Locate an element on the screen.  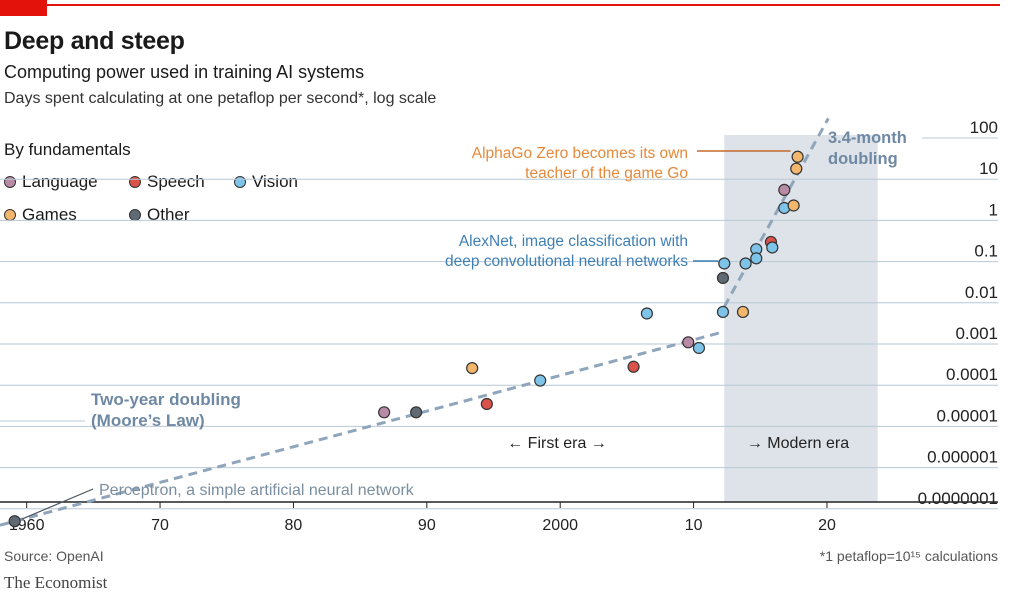
y-tick-label: 0.000001 is located at coordinates (962, 457).